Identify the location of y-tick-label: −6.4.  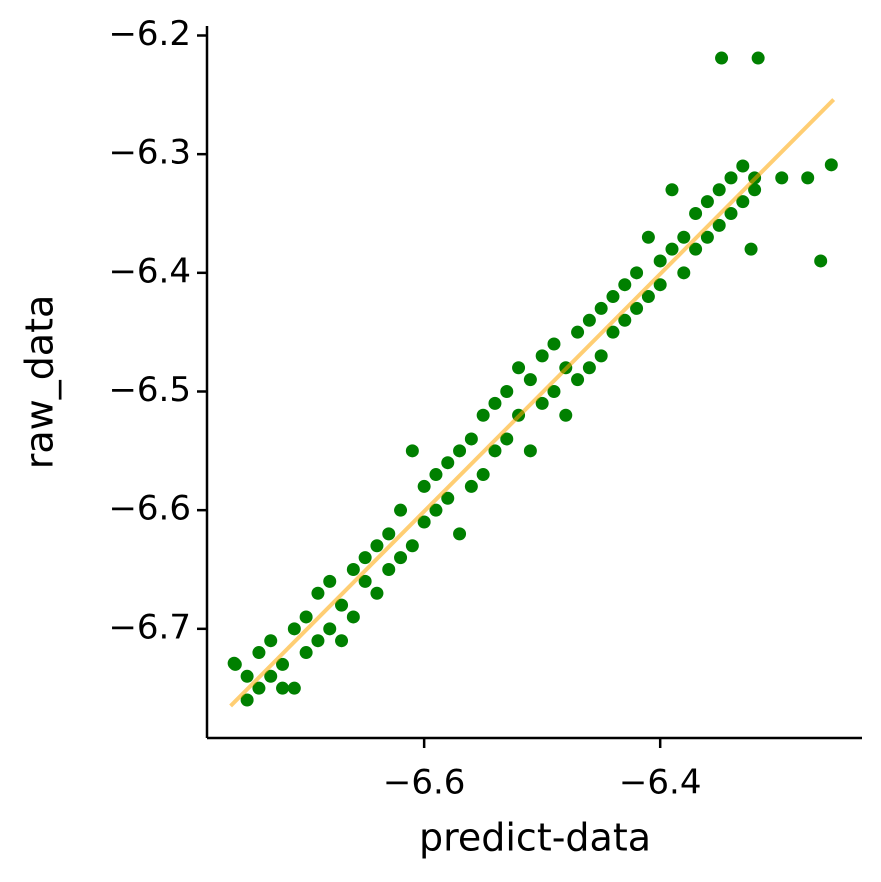
(149, 271).